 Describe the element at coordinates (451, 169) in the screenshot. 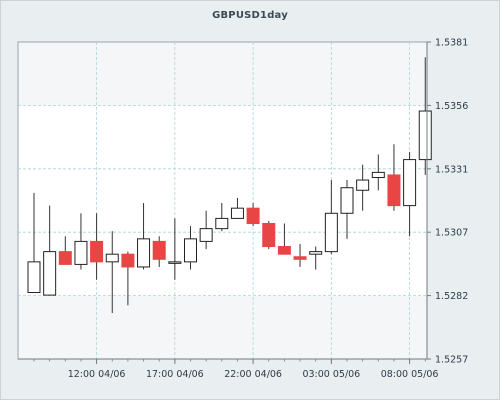

I see `y-tick-label: 1.5331` at that location.